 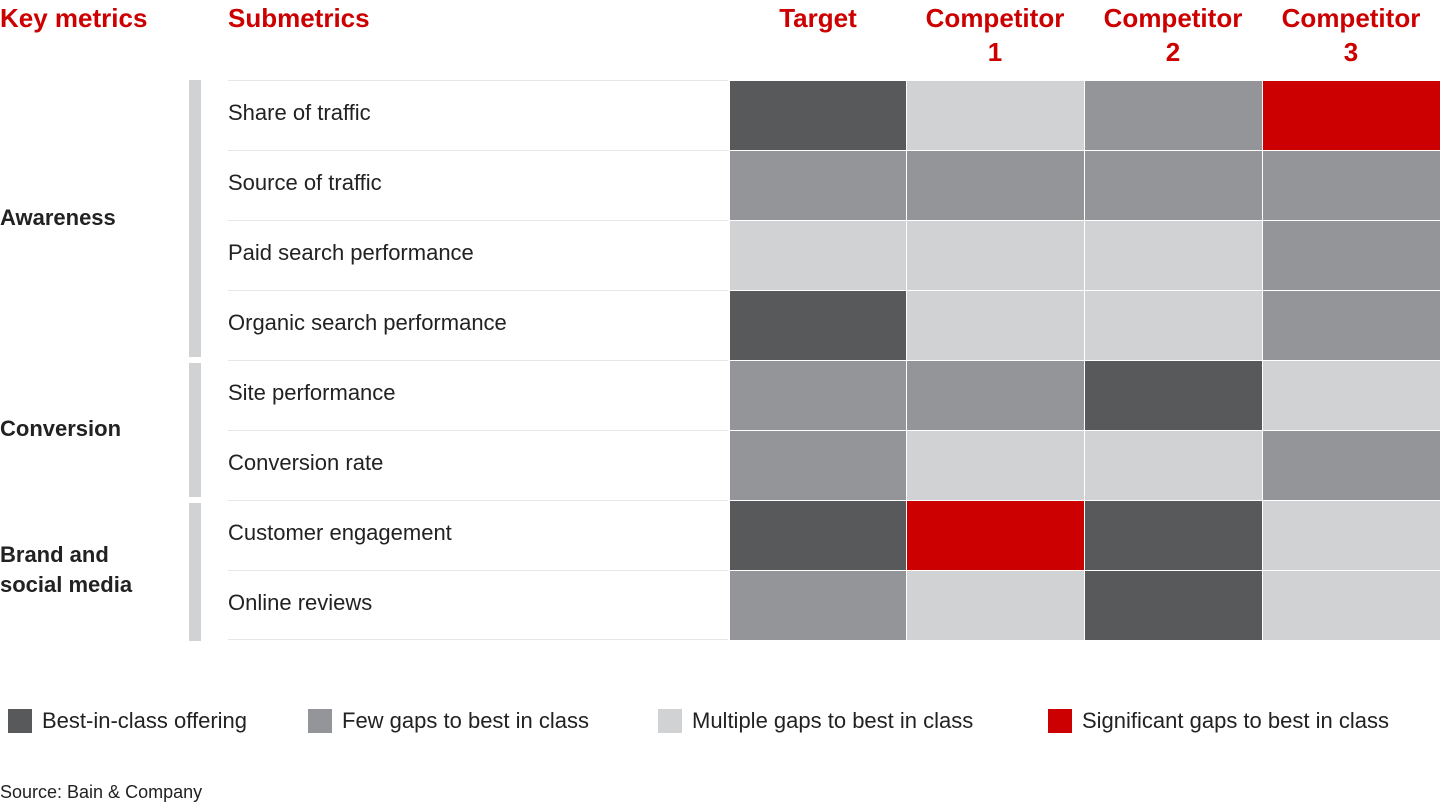 What do you see at coordinates (478, 395) in the screenshot?
I see `submetric-label: Site performance` at bounding box center [478, 395].